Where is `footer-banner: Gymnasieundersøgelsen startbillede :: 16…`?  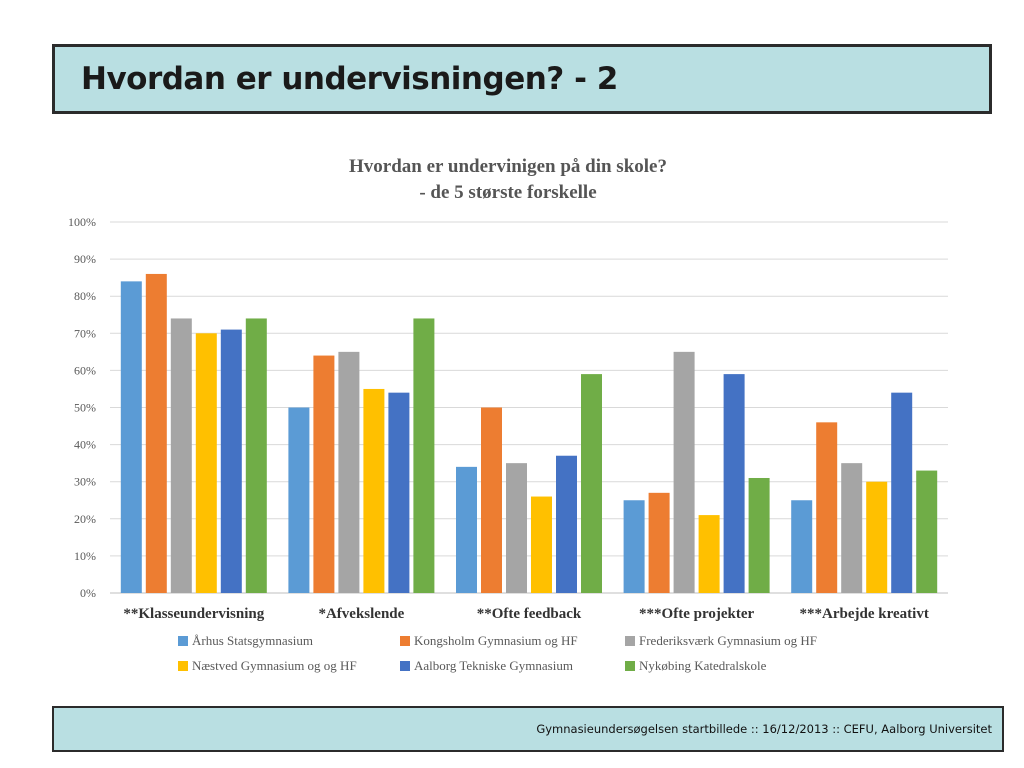
footer-banner: Gymnasieundersøgelsen startbillede :: 16… is located at coordinates (528, 729).